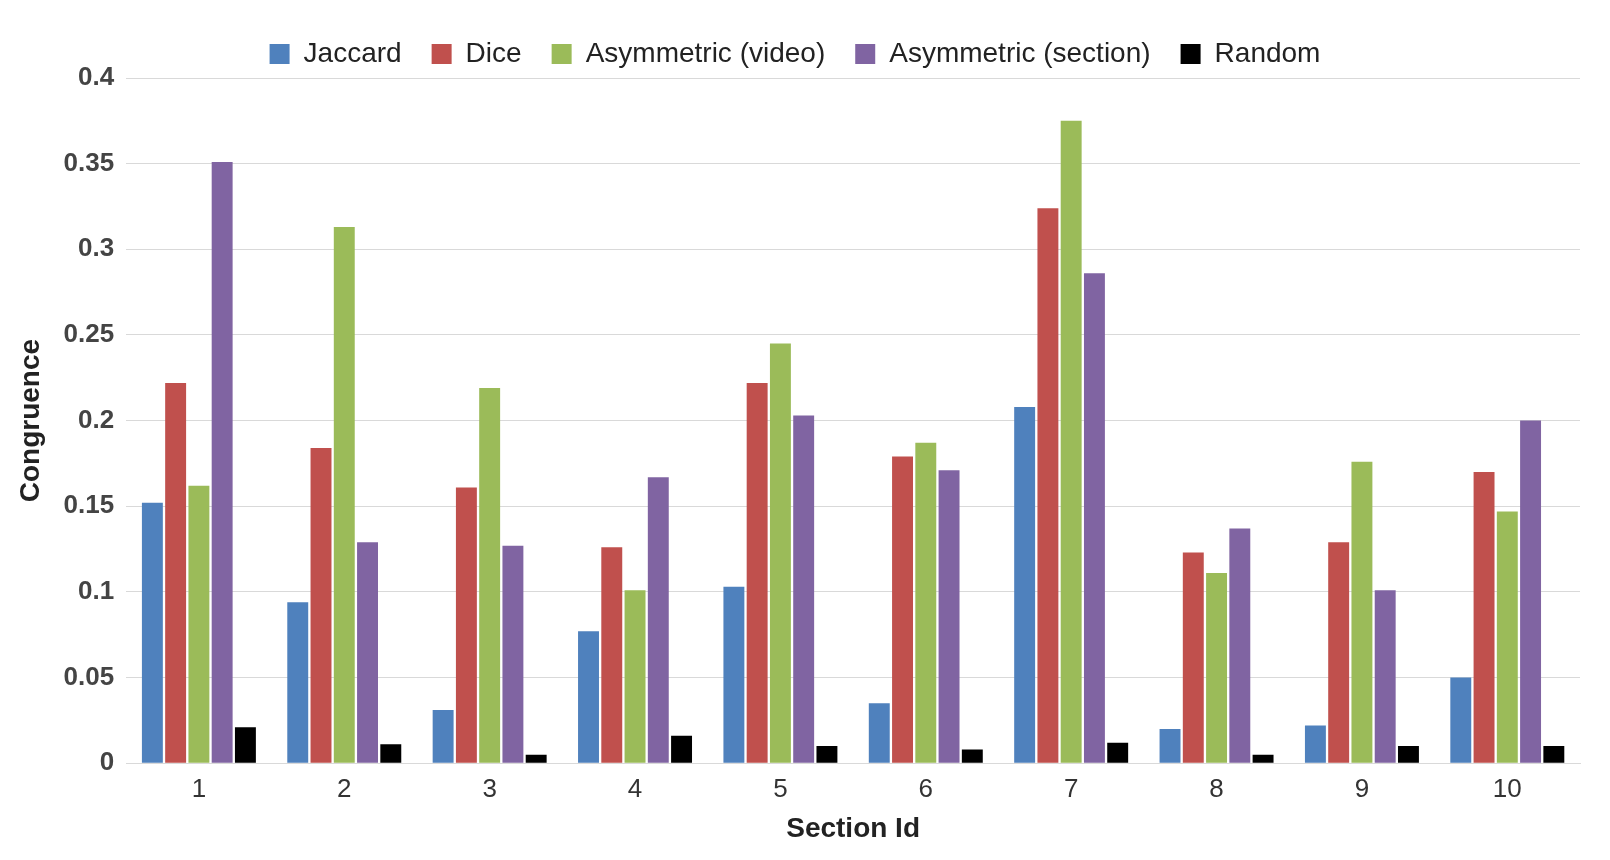 The image size is (1610, 860). Describe the element at coordinates (1071, 787) in the screenshot. I see `x-tick-label: 7` at that location.